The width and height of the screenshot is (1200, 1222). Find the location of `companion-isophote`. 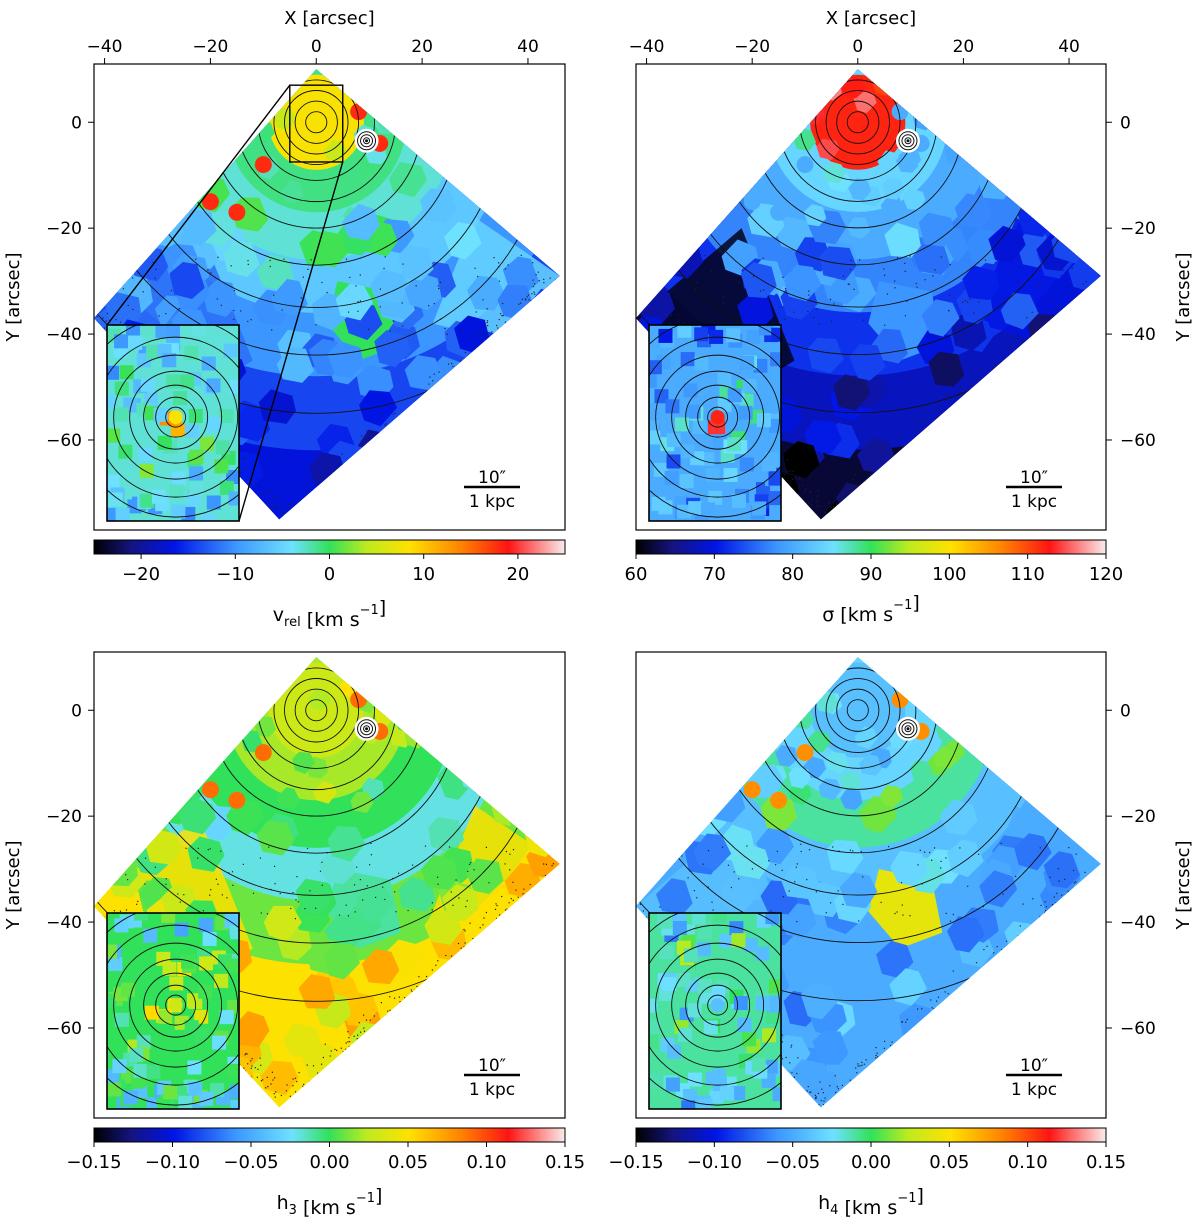

companion-isophote is located at coordinates (908, 141).